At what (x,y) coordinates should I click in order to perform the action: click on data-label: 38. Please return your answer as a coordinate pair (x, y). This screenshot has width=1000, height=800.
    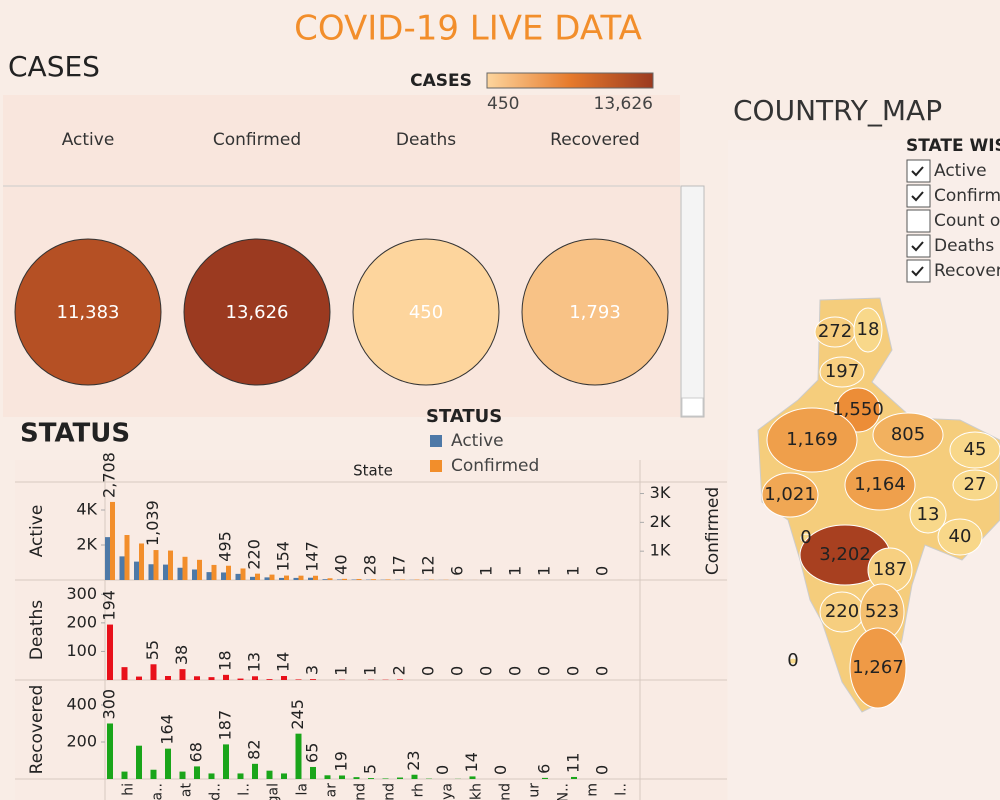
    Looking at the image, I should click on (181, 655).